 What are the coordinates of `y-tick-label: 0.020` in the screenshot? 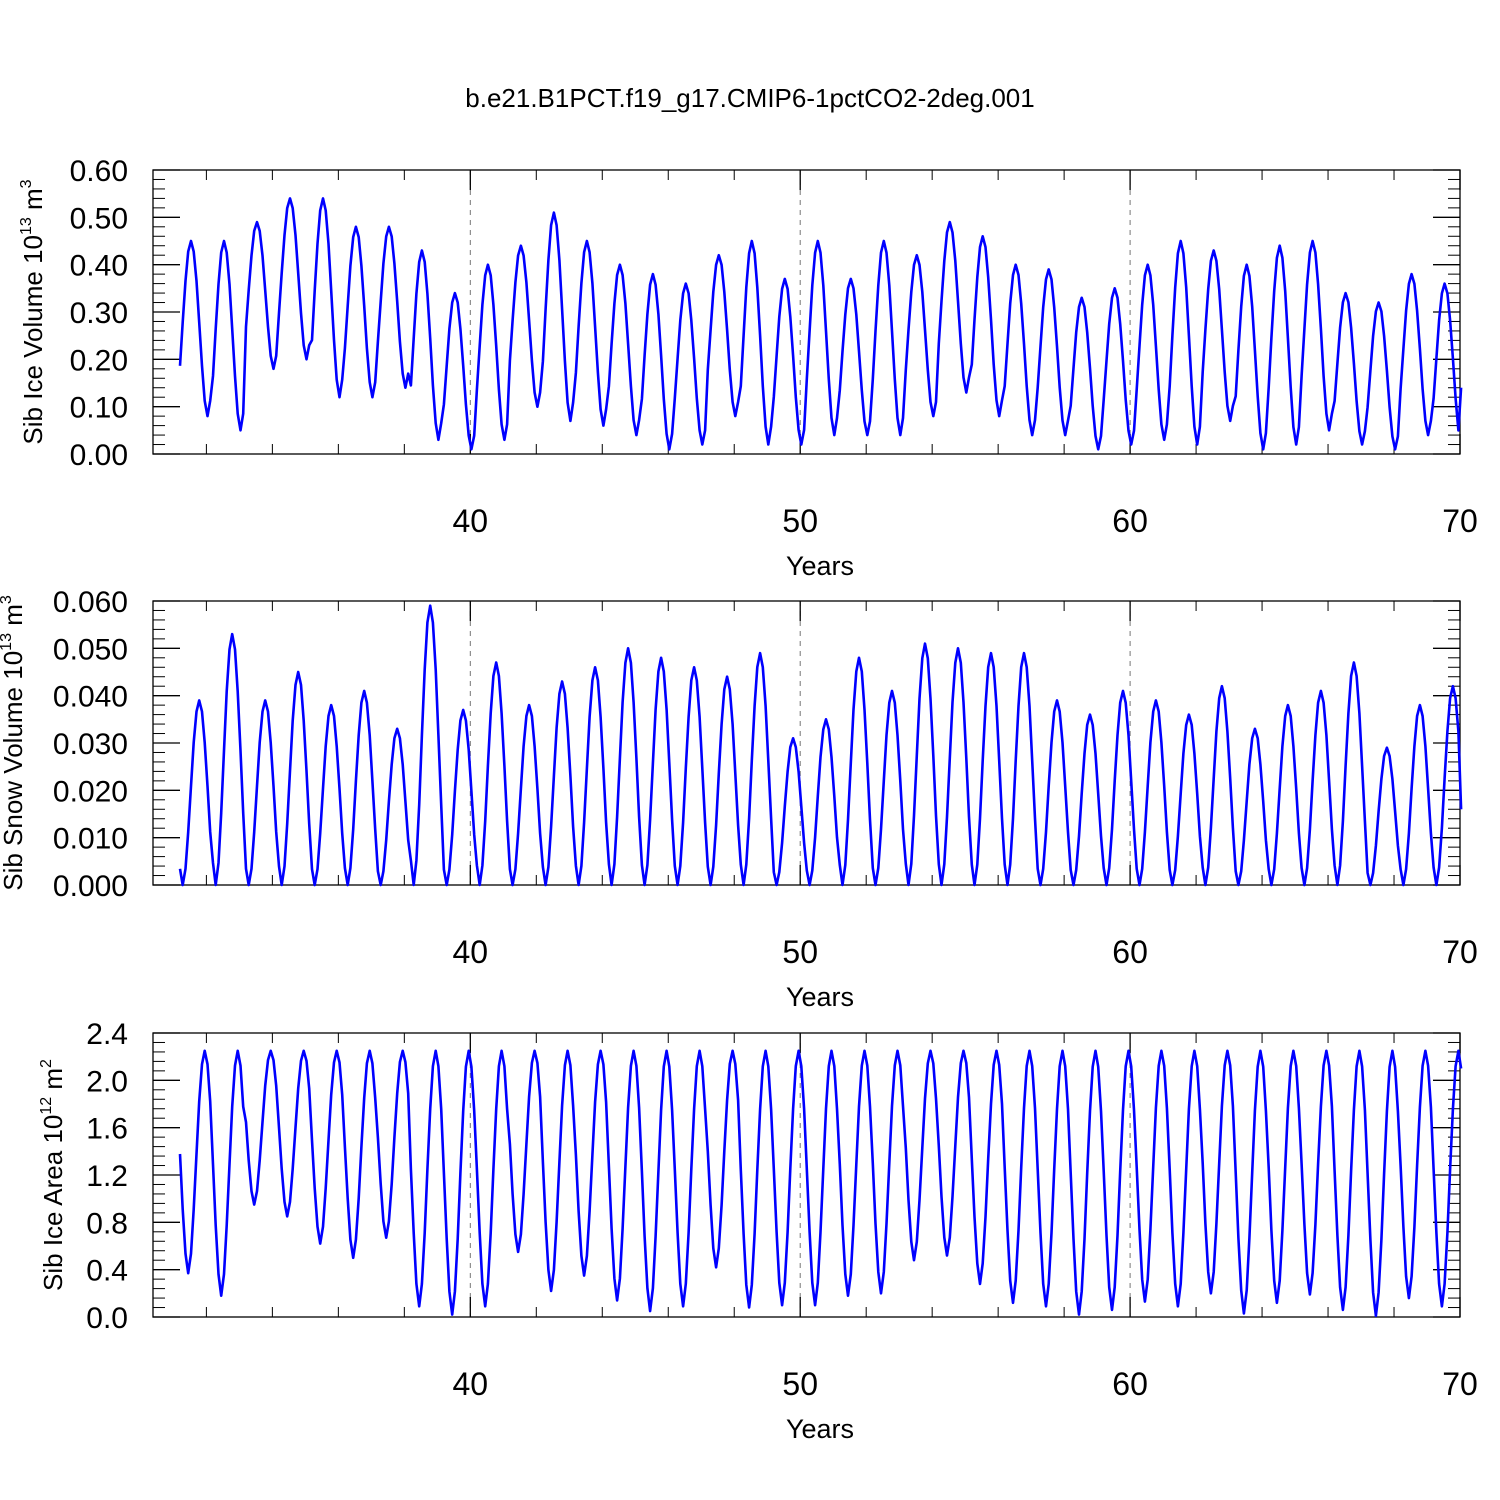 It's located at (90, 791).